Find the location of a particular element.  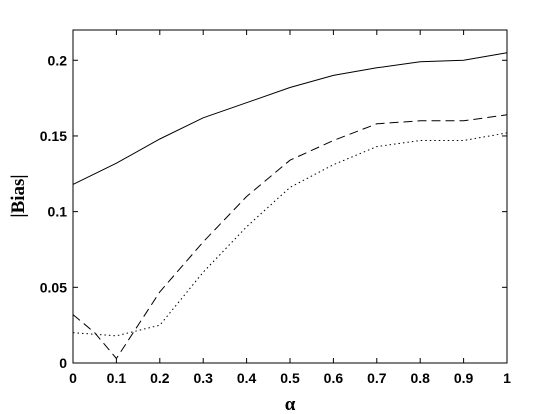

y-tick-label: 0.2 is located at coordinates (58, 60).